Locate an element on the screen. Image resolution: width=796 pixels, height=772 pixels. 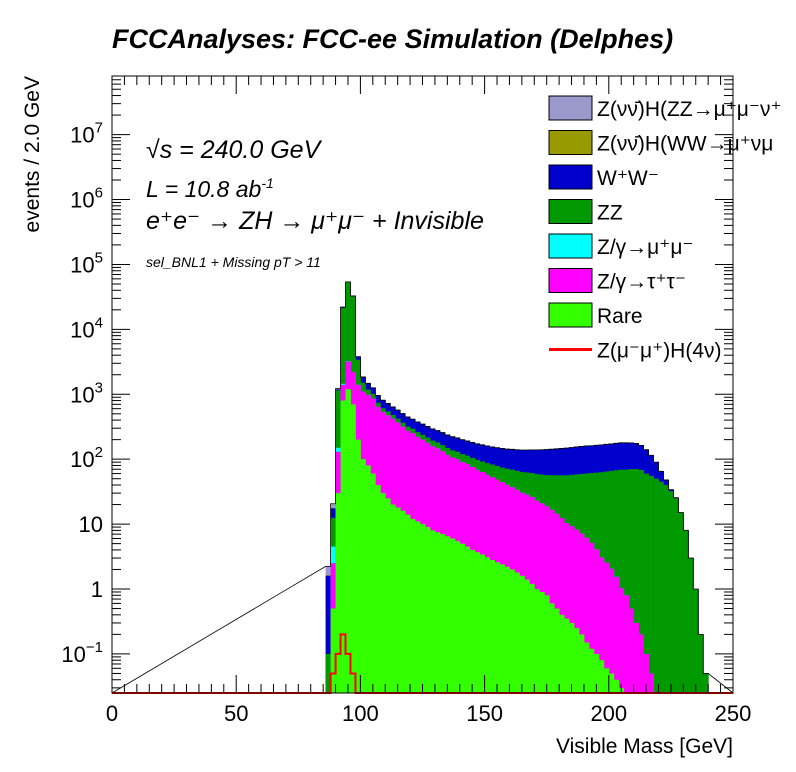
y-tick-label: 10³ is located at coordinates (86, 393).